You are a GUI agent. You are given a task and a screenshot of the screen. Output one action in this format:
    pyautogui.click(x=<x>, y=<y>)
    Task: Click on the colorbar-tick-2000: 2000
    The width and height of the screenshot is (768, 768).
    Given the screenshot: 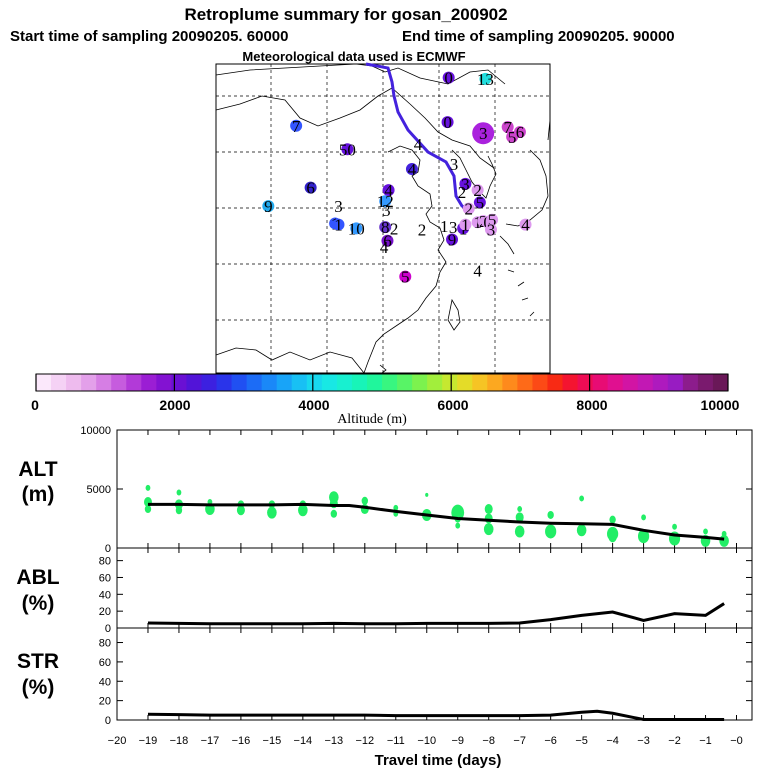 What is the action you would take?
    pyautogui.click(x=174, y=405)
    